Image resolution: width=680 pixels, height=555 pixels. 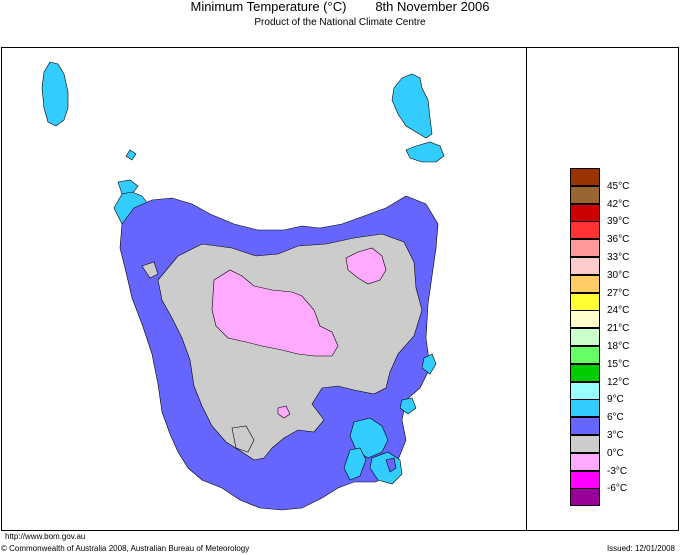 I want to click on central-plateau-pink, so click(x=275, y=313).